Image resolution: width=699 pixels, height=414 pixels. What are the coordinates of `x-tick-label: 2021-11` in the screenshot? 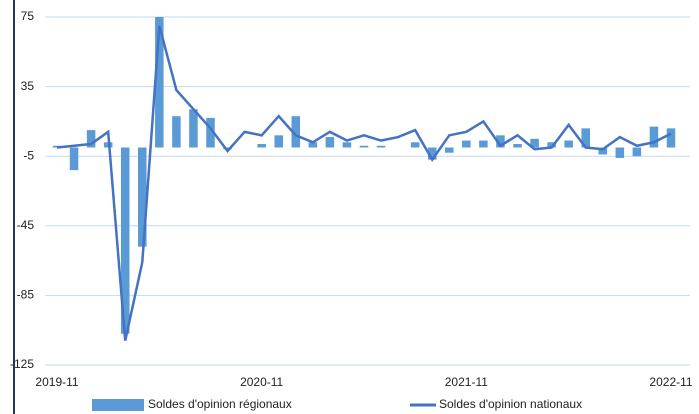 It's located at (466, 382).